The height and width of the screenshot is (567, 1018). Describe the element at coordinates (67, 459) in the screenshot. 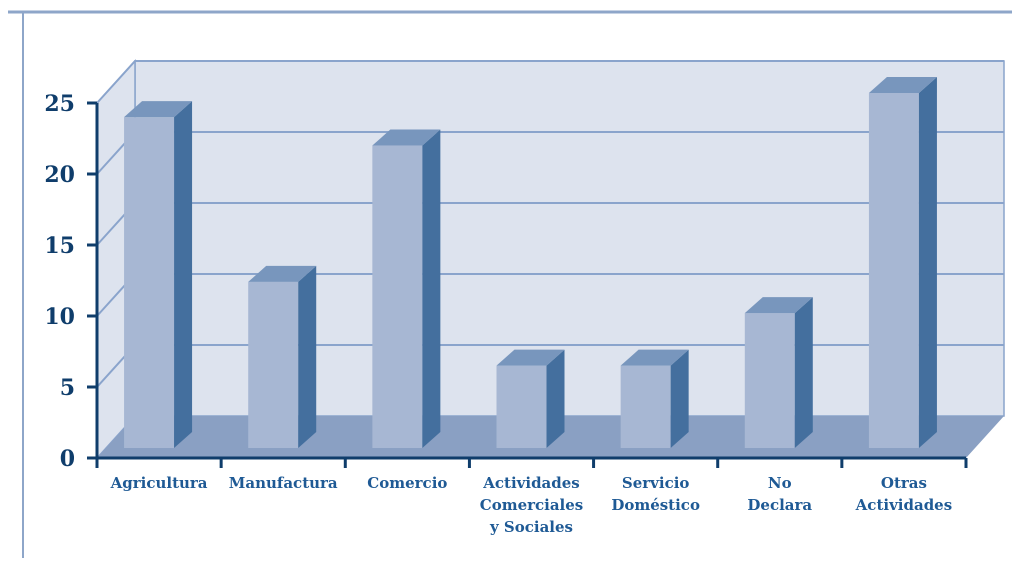

I see `y-tick-label: 0` at that location.